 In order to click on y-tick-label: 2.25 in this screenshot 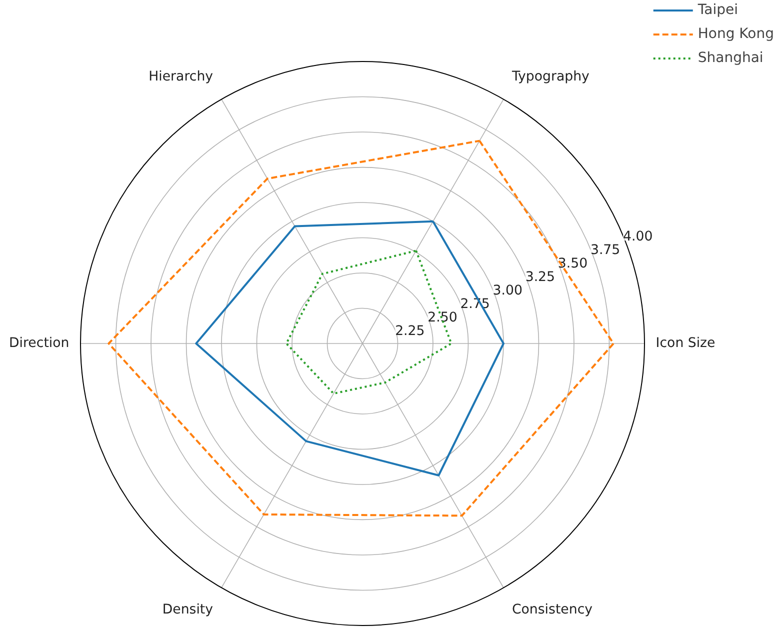, I will do `click(410, 332)`.